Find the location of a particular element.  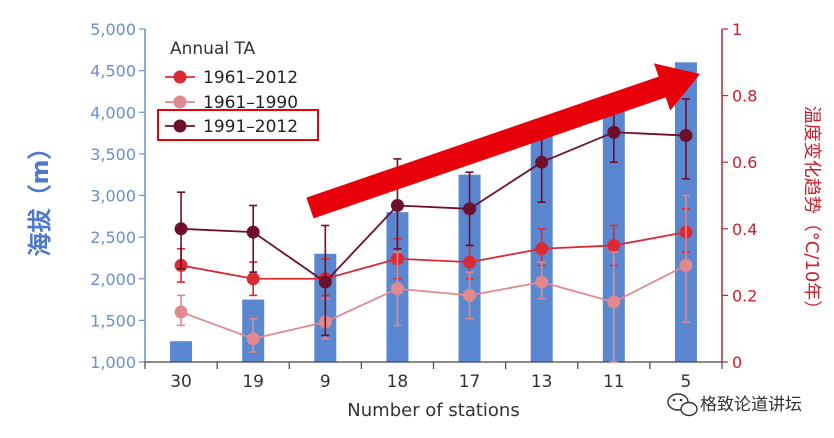

legend-highlight-box is located at coordinates (238, 125).